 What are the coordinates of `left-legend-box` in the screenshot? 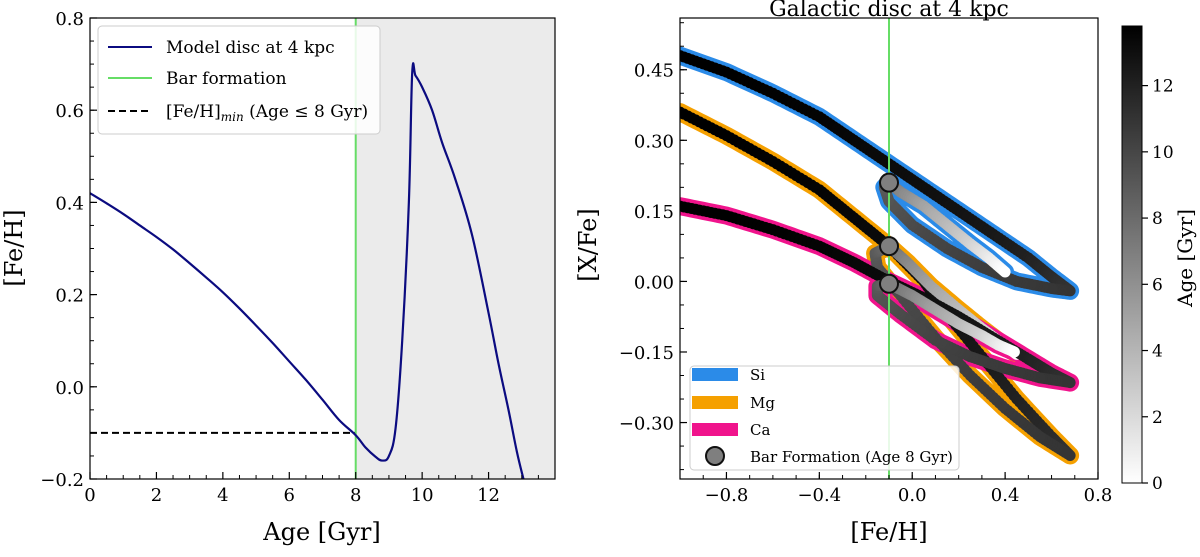 It's located at (239, 80).